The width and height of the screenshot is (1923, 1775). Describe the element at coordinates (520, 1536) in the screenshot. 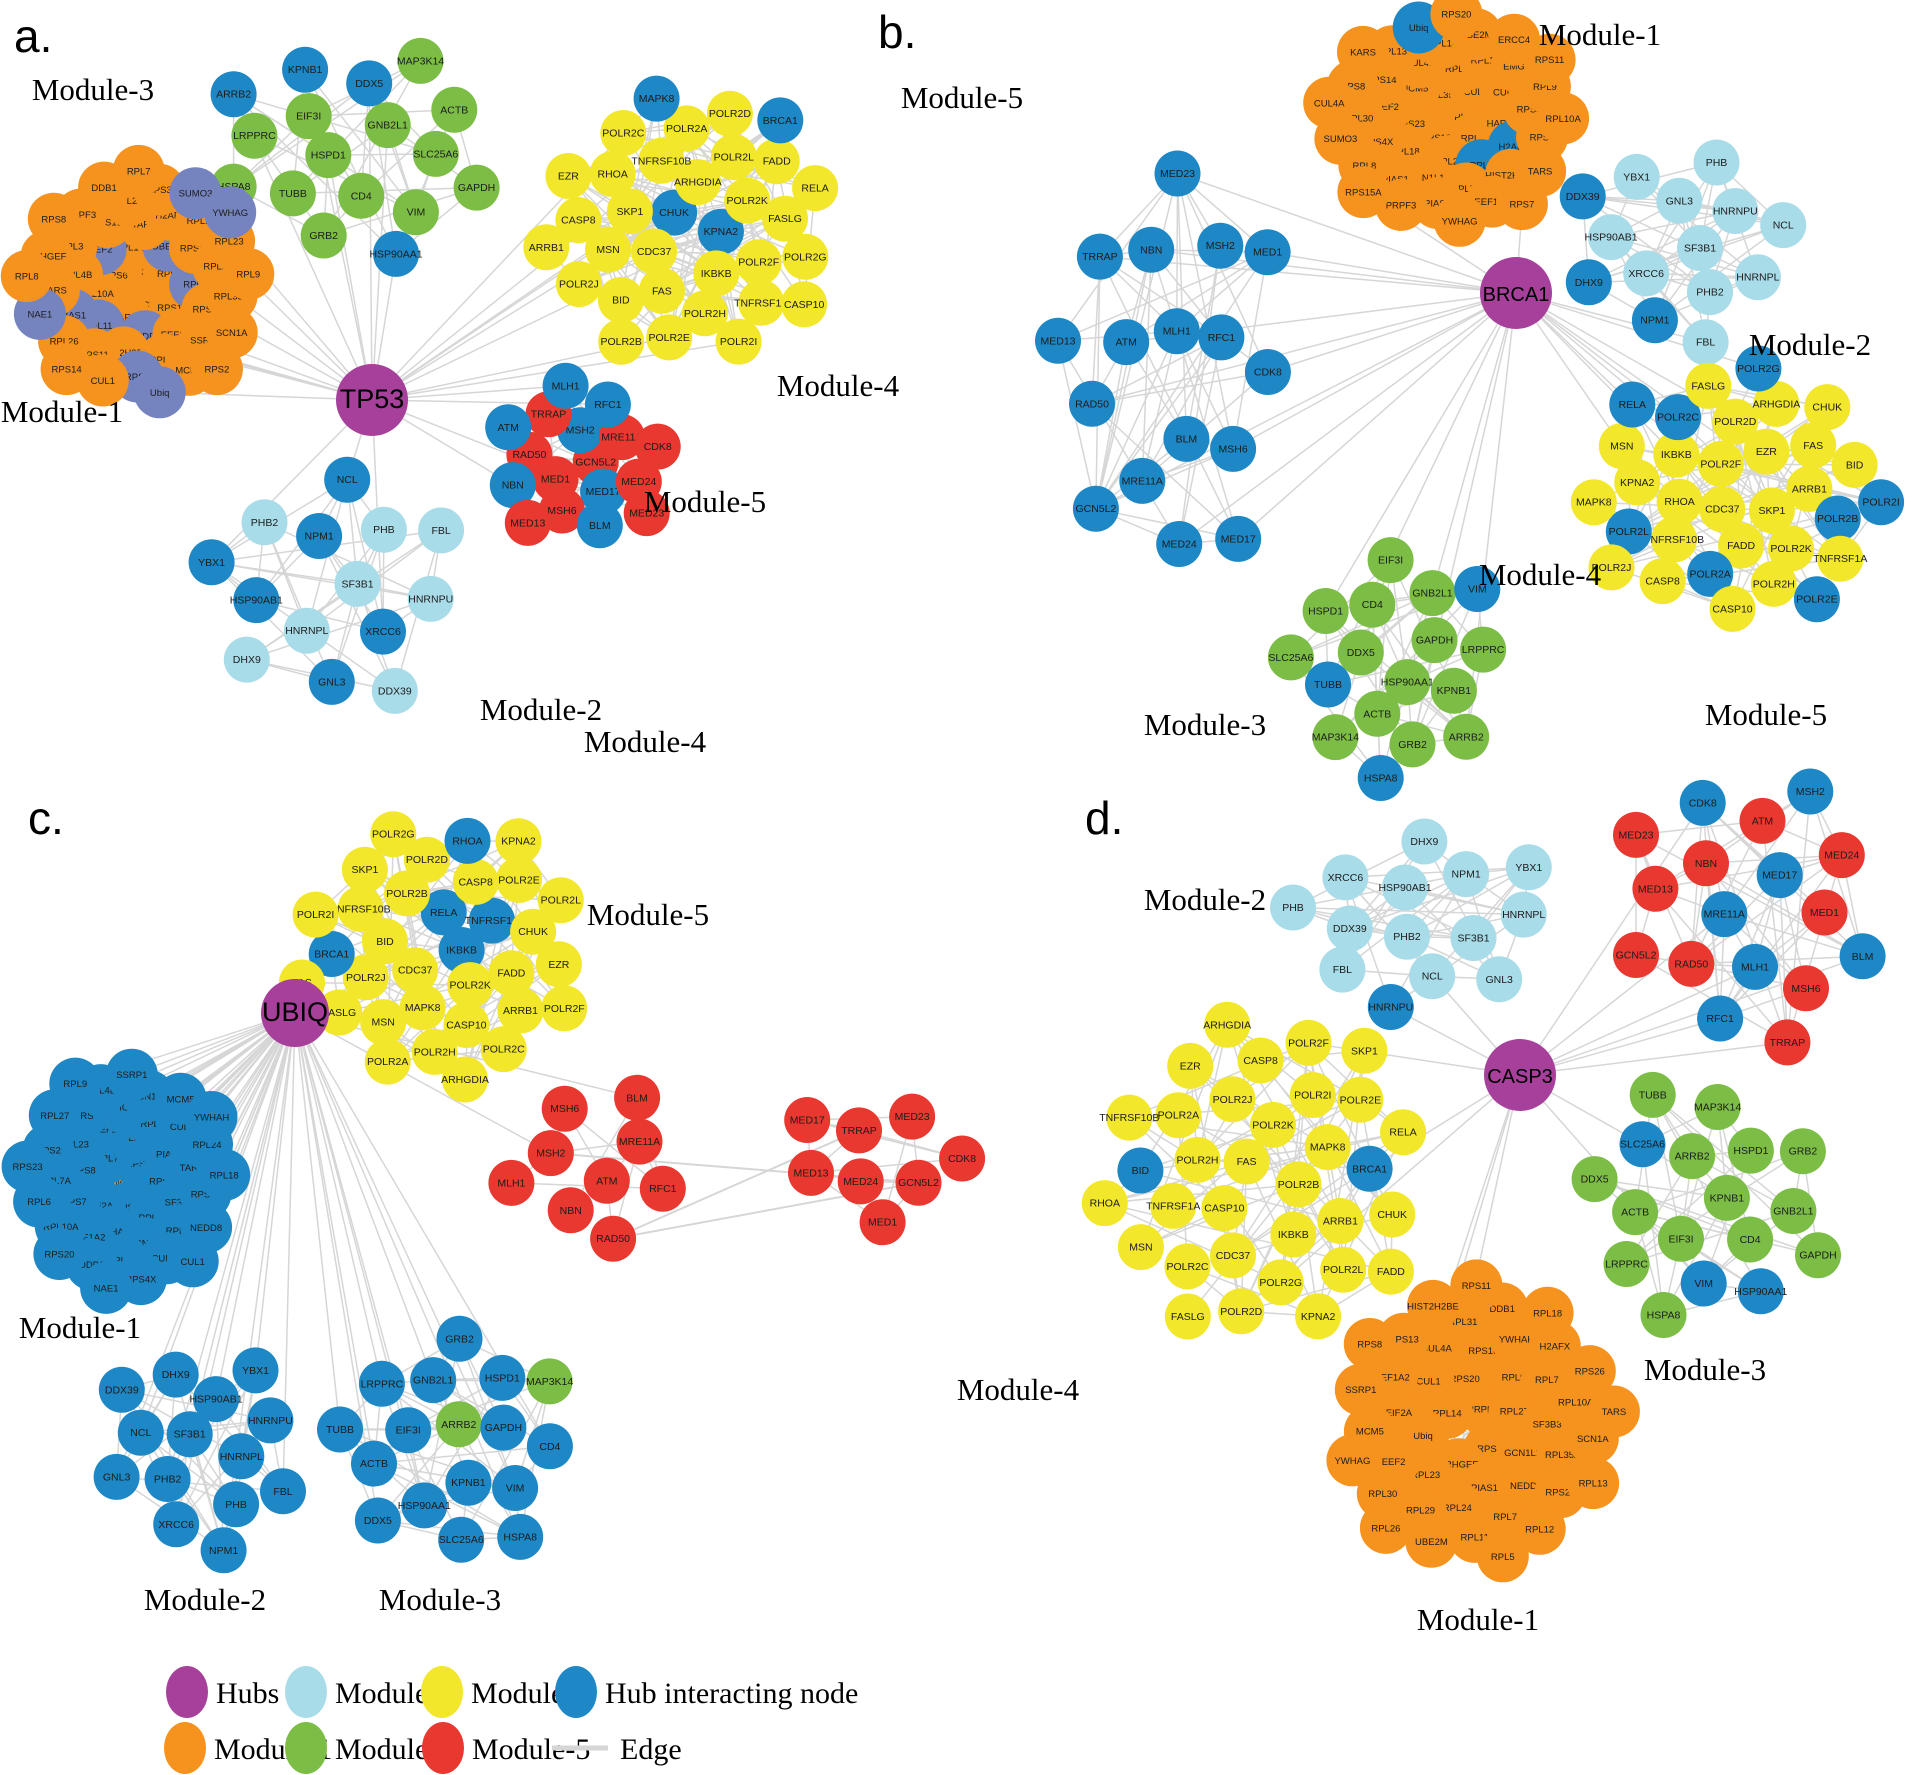

I see `node-HSPA8` at that location.